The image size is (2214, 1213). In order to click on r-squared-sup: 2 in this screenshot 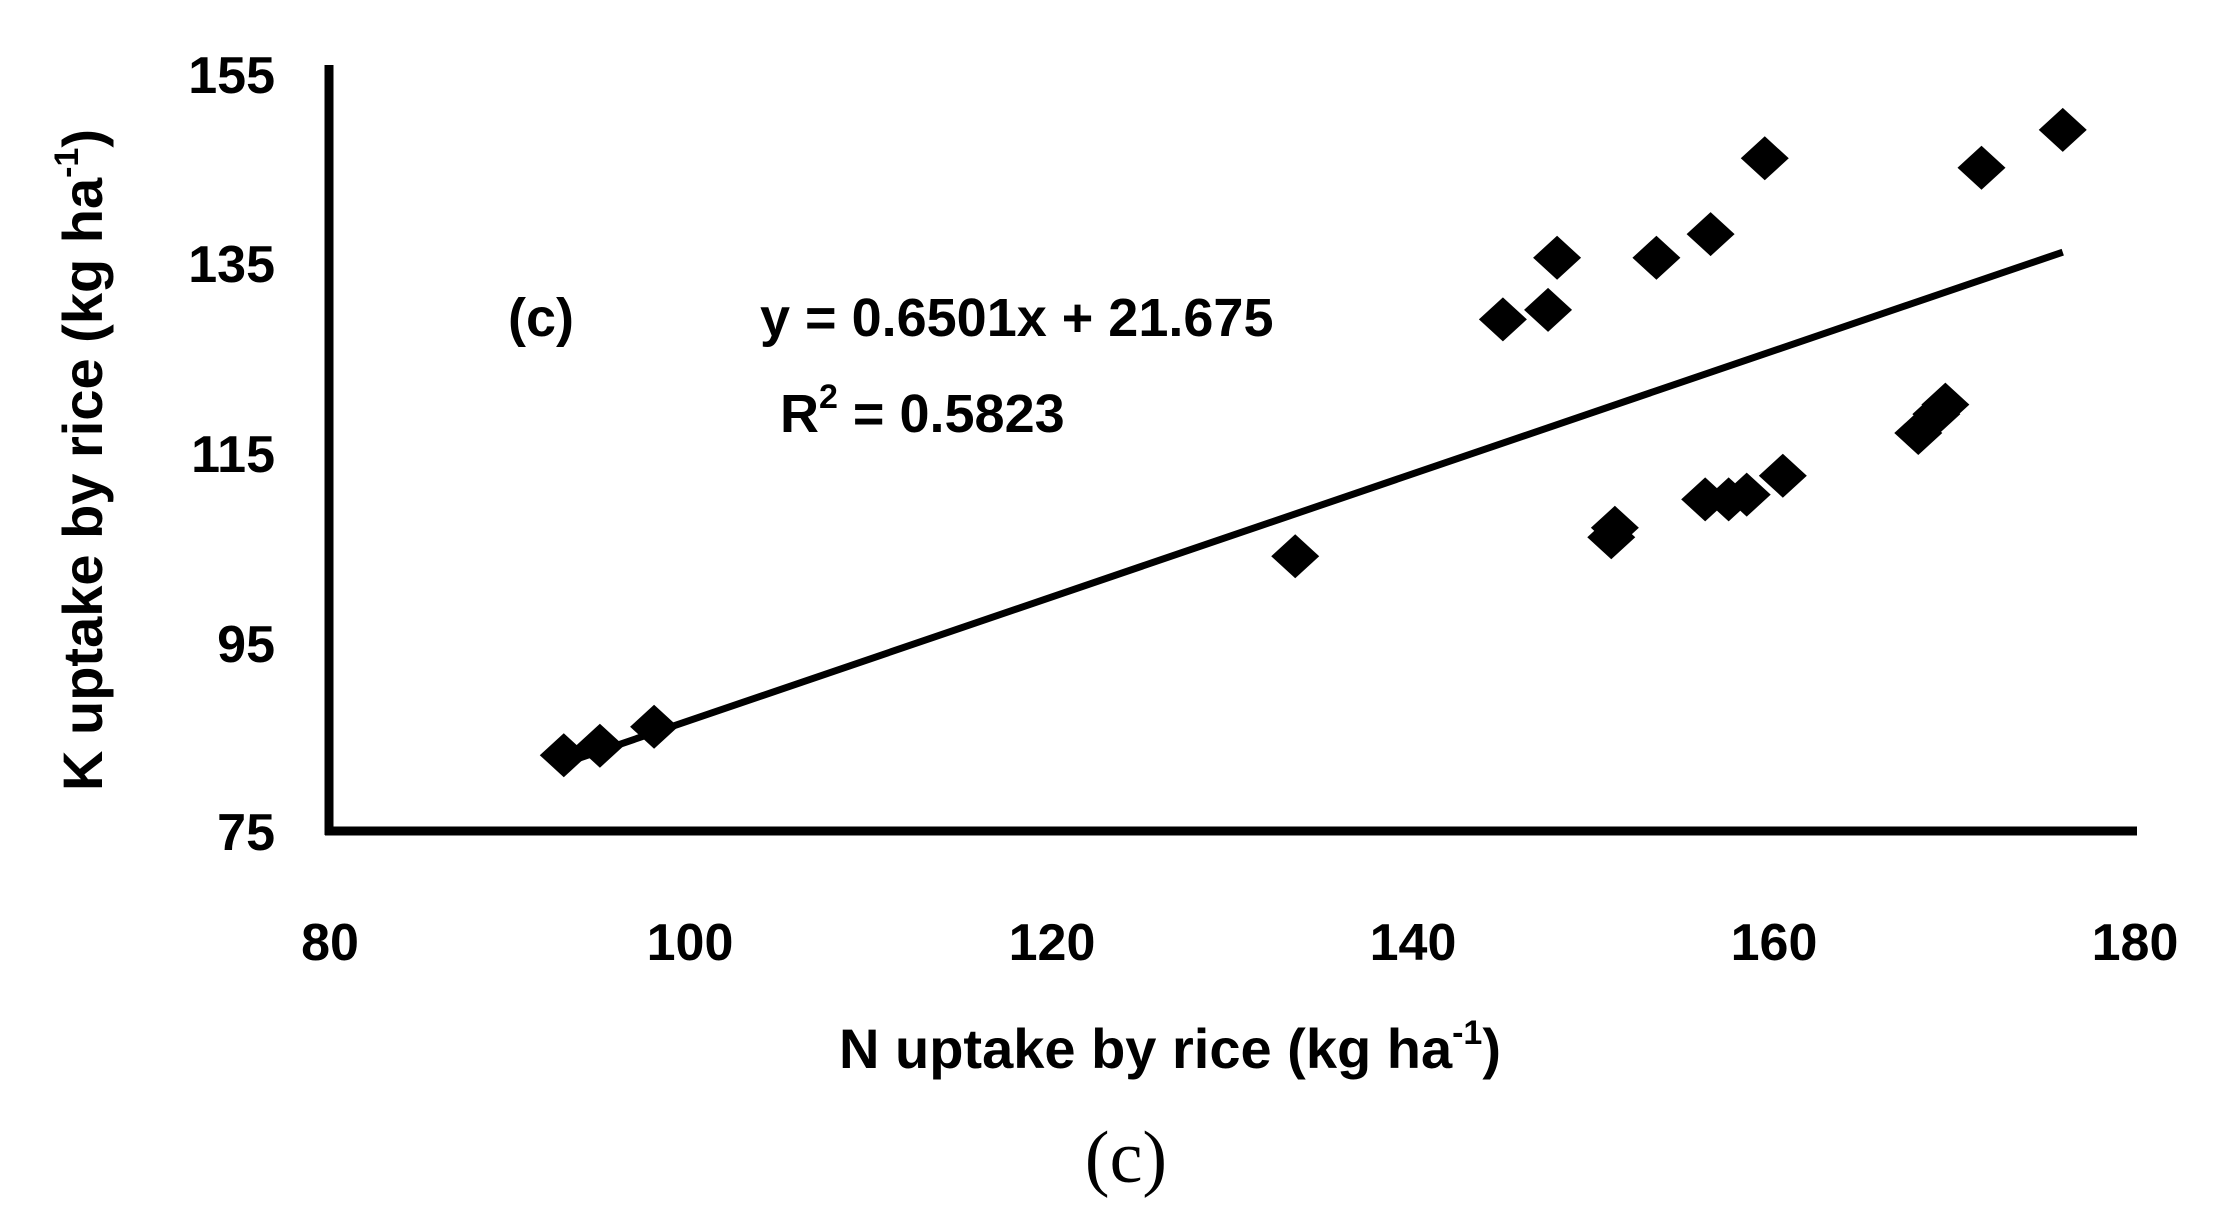, I will do `click(828, 397)`.